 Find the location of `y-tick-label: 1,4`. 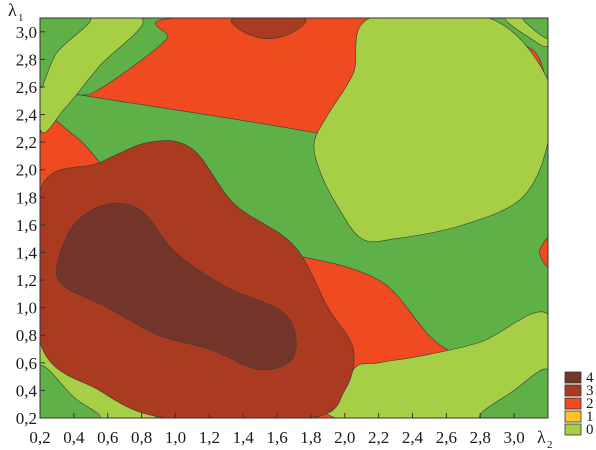

y-tick-label: 1,4 is located at coordinates (27, 252).